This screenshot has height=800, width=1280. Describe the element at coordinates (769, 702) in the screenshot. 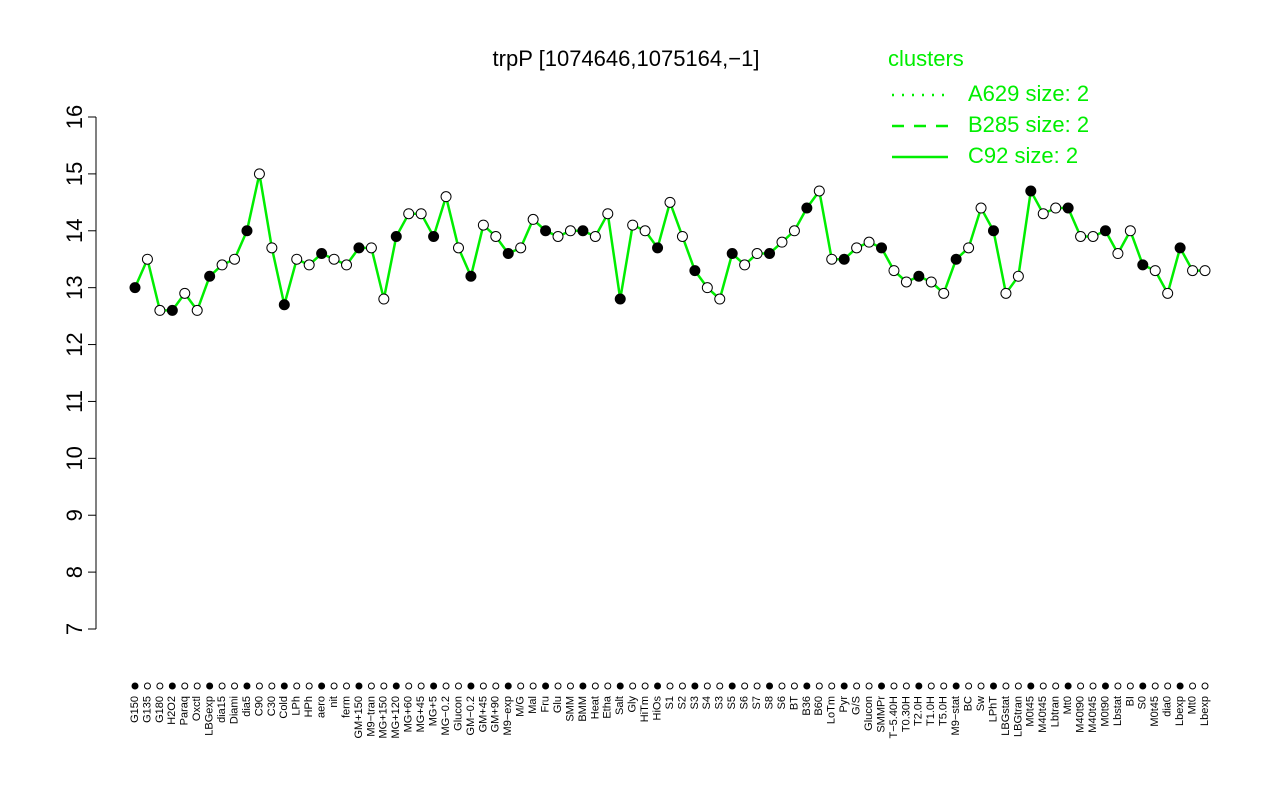

I see `x-tick-label: S8` at that location.